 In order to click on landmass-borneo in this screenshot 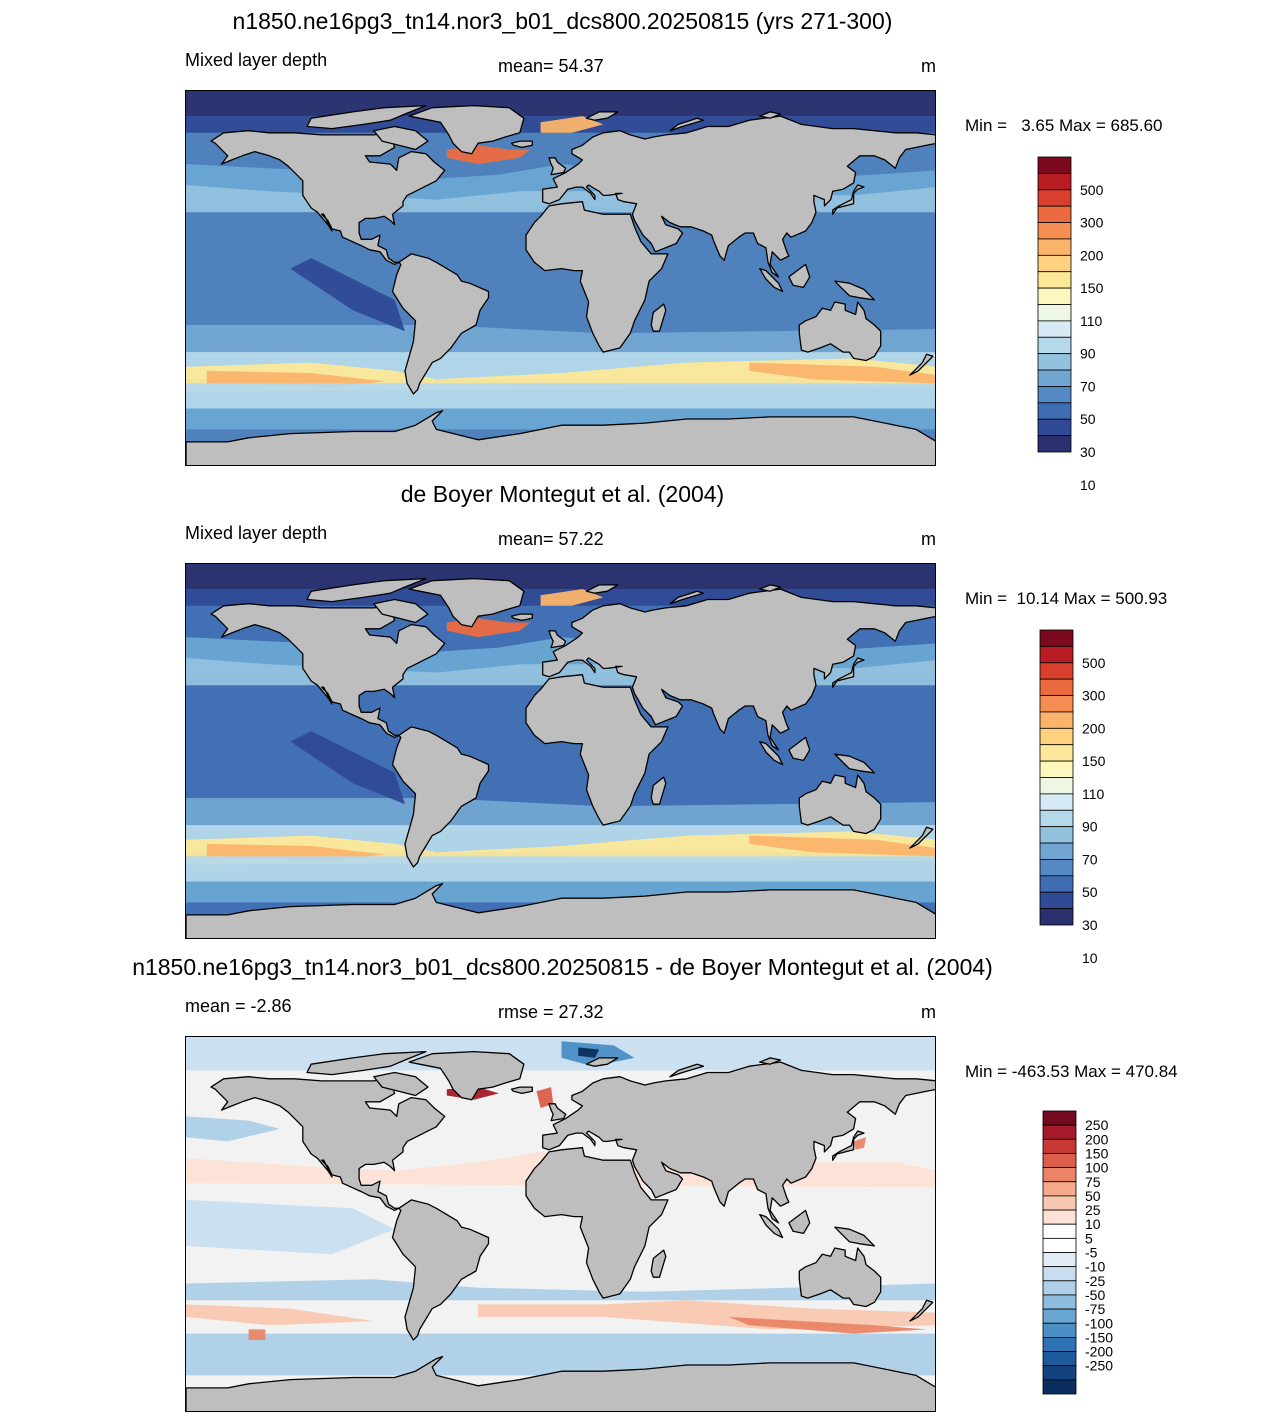, I will do `click(799, 1222)`.